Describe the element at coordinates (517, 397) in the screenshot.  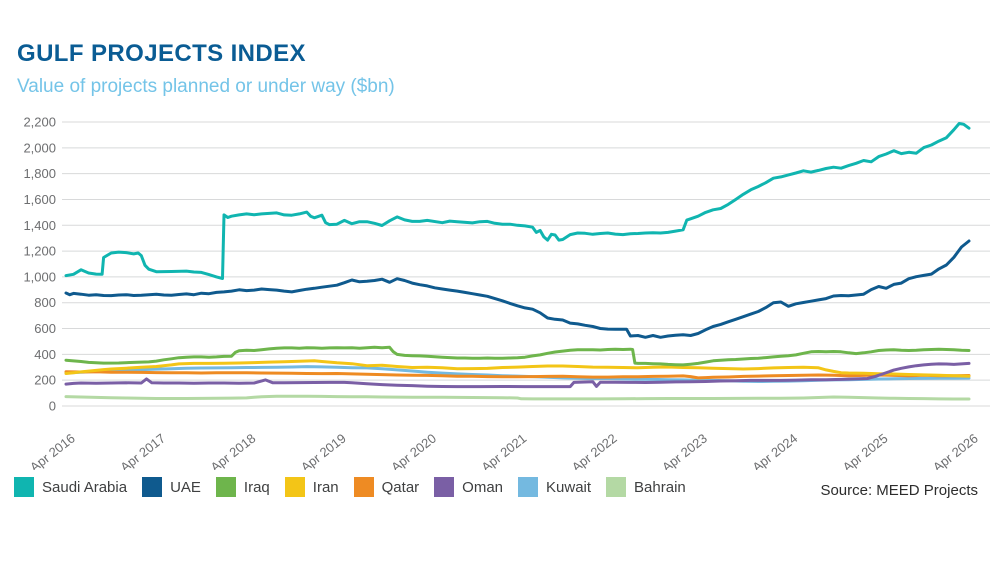
I see `series-line-bahrain` at that location.